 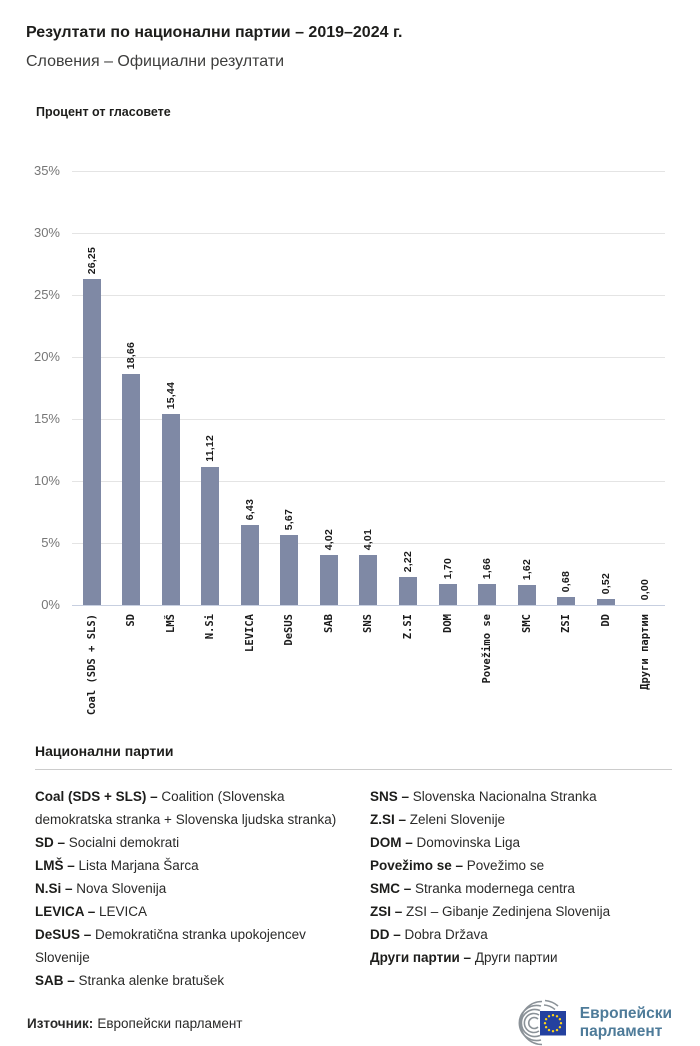 What do you see at coordinates (390, 819) in the screenshot?
I see `legend-term: Z.SI –` at bounding box center [390, 819].